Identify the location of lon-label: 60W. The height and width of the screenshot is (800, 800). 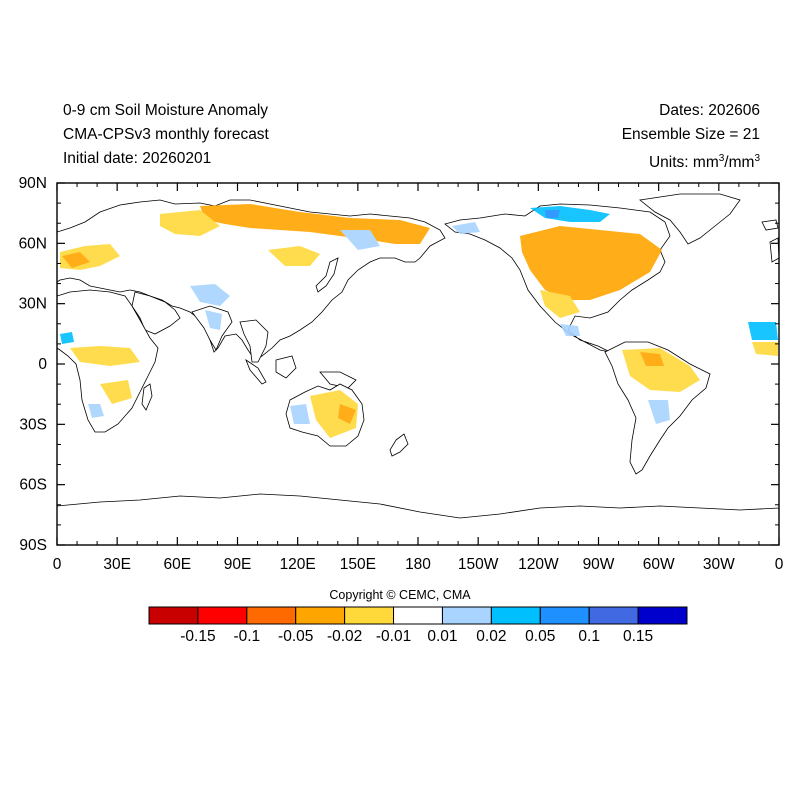
(659, 564).